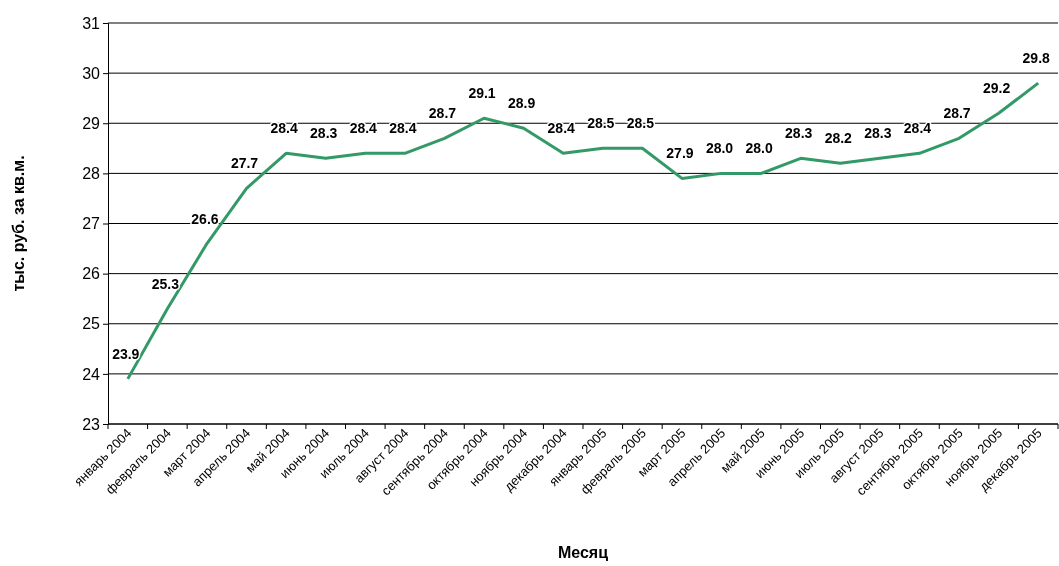  Describe the element at coordinates (91, 224) in the screenshot. I see `y-tick-label: 27` at that location.